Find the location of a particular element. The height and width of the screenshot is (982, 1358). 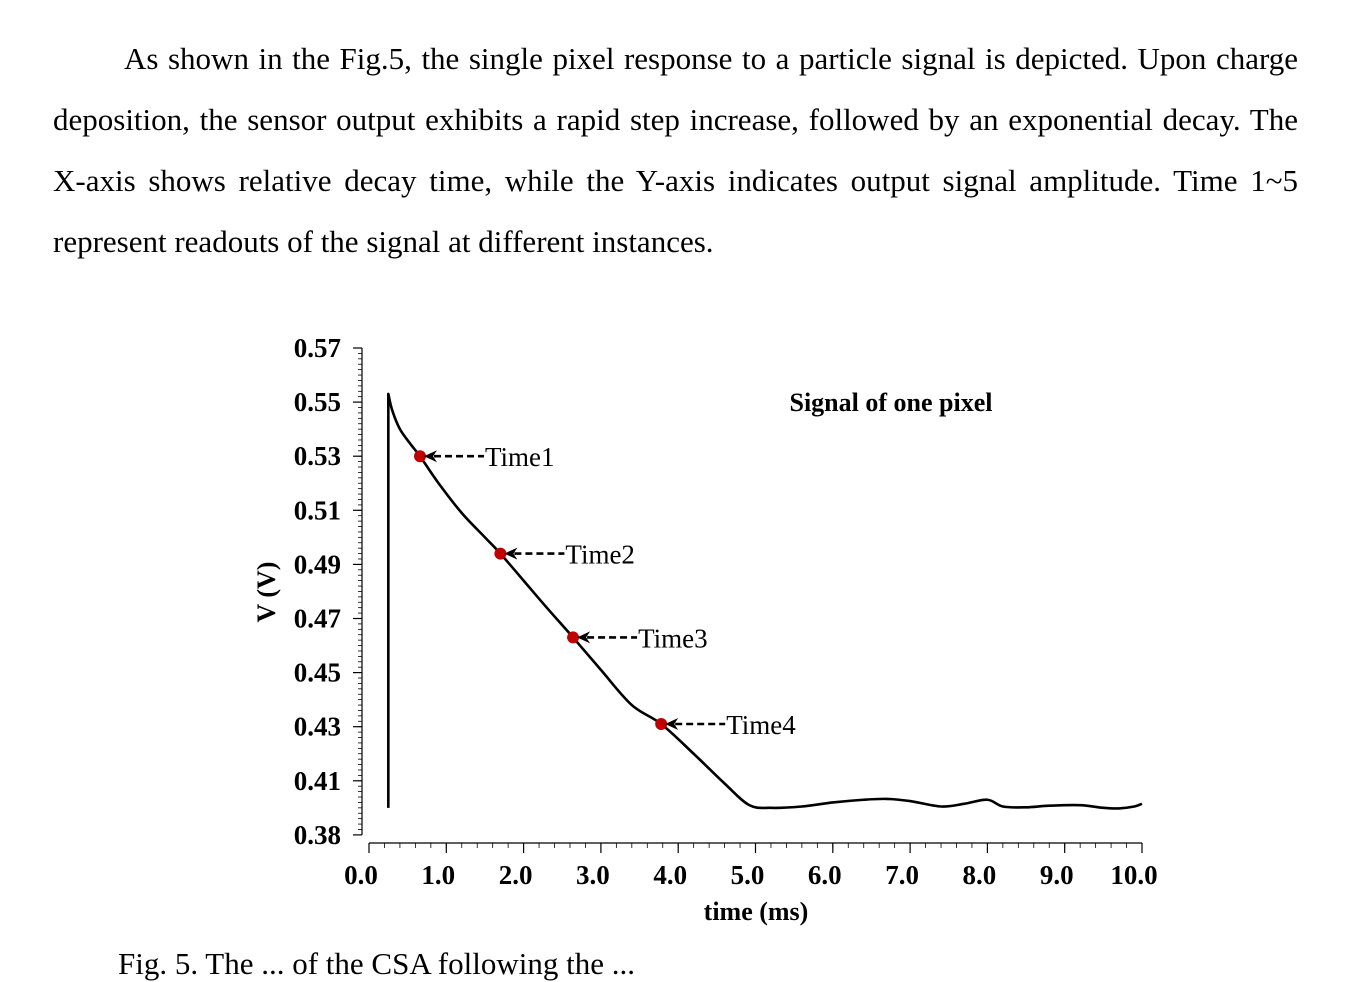

x-tick-label: 5.0 is located at coordinates (748, 875).